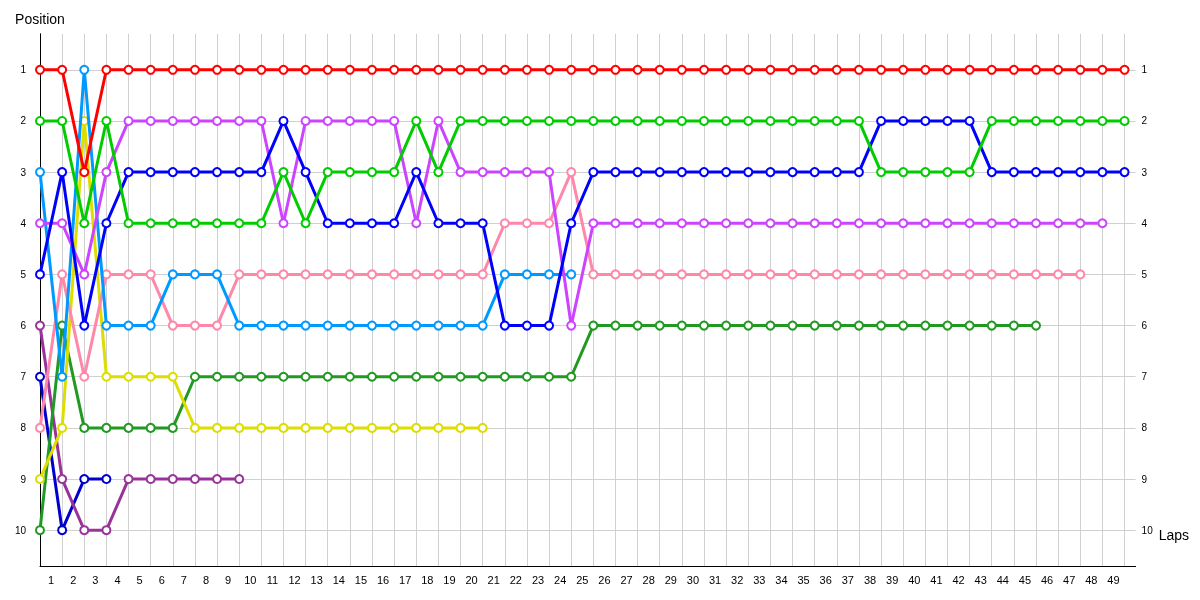 The image size is (1200, 600). What do you see at coordinates (23, 70) in the screenshot?
I see `y-tick-label: 1` at bounding box center [23, 70].